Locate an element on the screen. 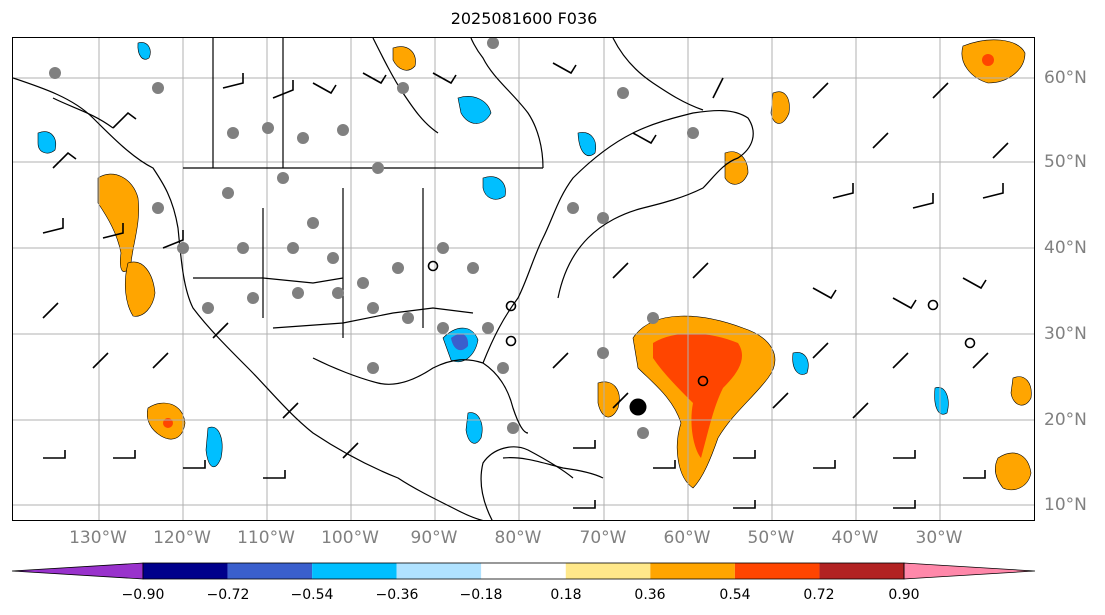 The width and height of the screenshot is (1105, 615). lat-label-50n: 50°N is located at coordinates (1065, 162).